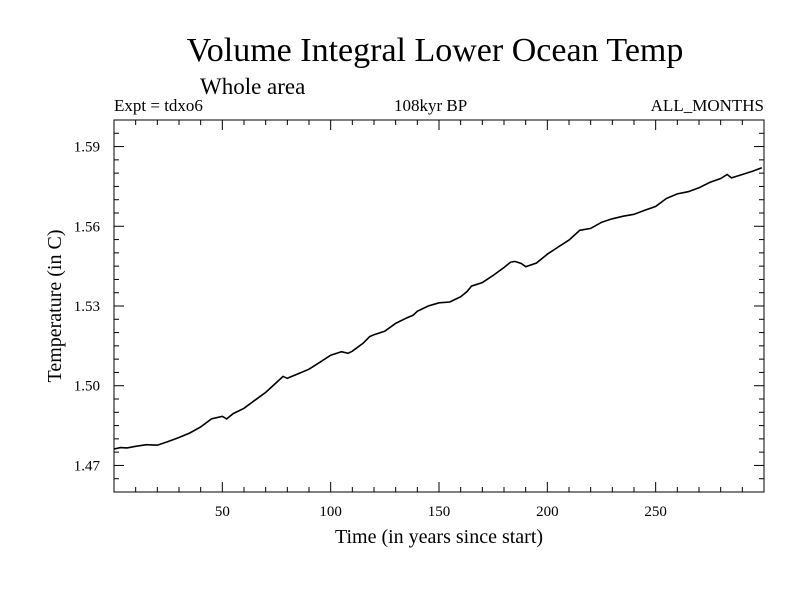  Describe the element at coordinates (55, 306) in the screenshot. I see `y-axis-label: Temperature (in C)` at that location.